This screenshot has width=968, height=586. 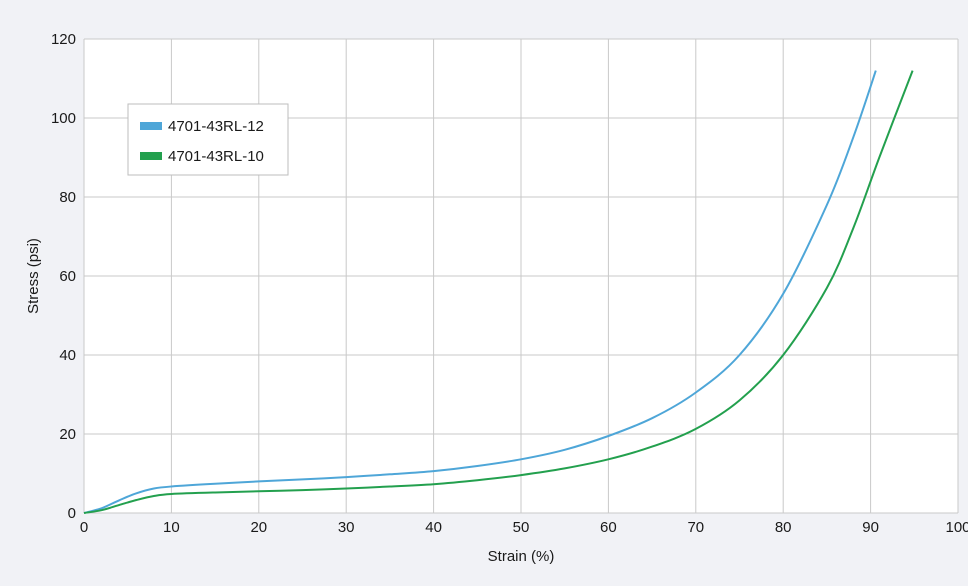 I want to click on y-tick-labels: 0 20 40 60 80 100 120, so click(x=63, y=276).